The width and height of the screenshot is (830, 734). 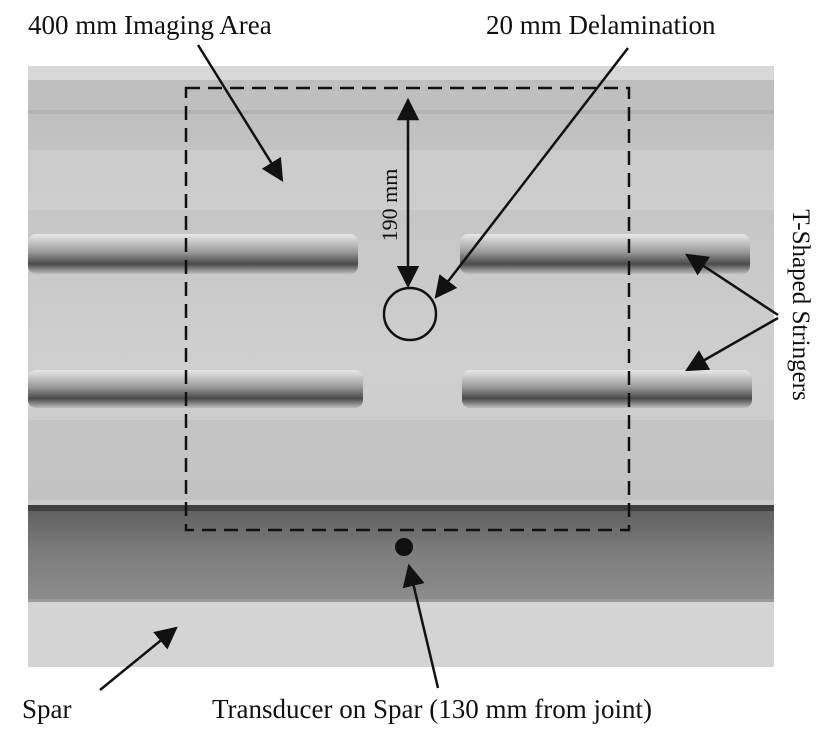 What do you see at coordinates (421, 626) in the screenshot?
I see `transducer-arrow` at bounding box center [421, 626].